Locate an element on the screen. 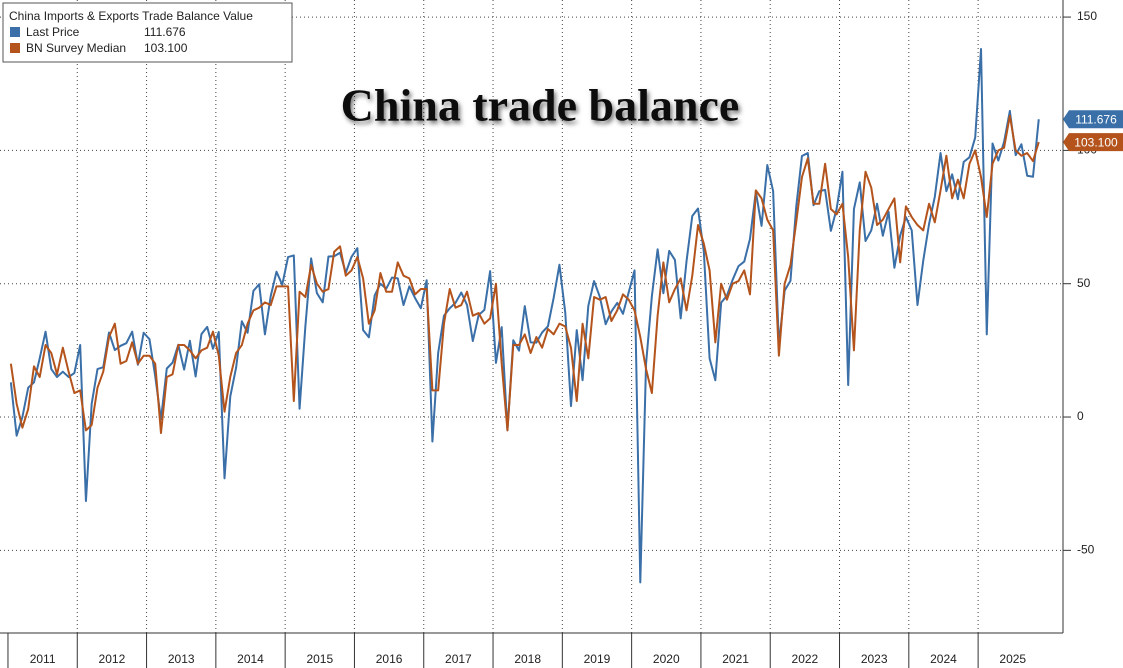 The width and height of the screenshot is (1123, 668). legend-value: 103.100 is located at coordinates (166, 48).